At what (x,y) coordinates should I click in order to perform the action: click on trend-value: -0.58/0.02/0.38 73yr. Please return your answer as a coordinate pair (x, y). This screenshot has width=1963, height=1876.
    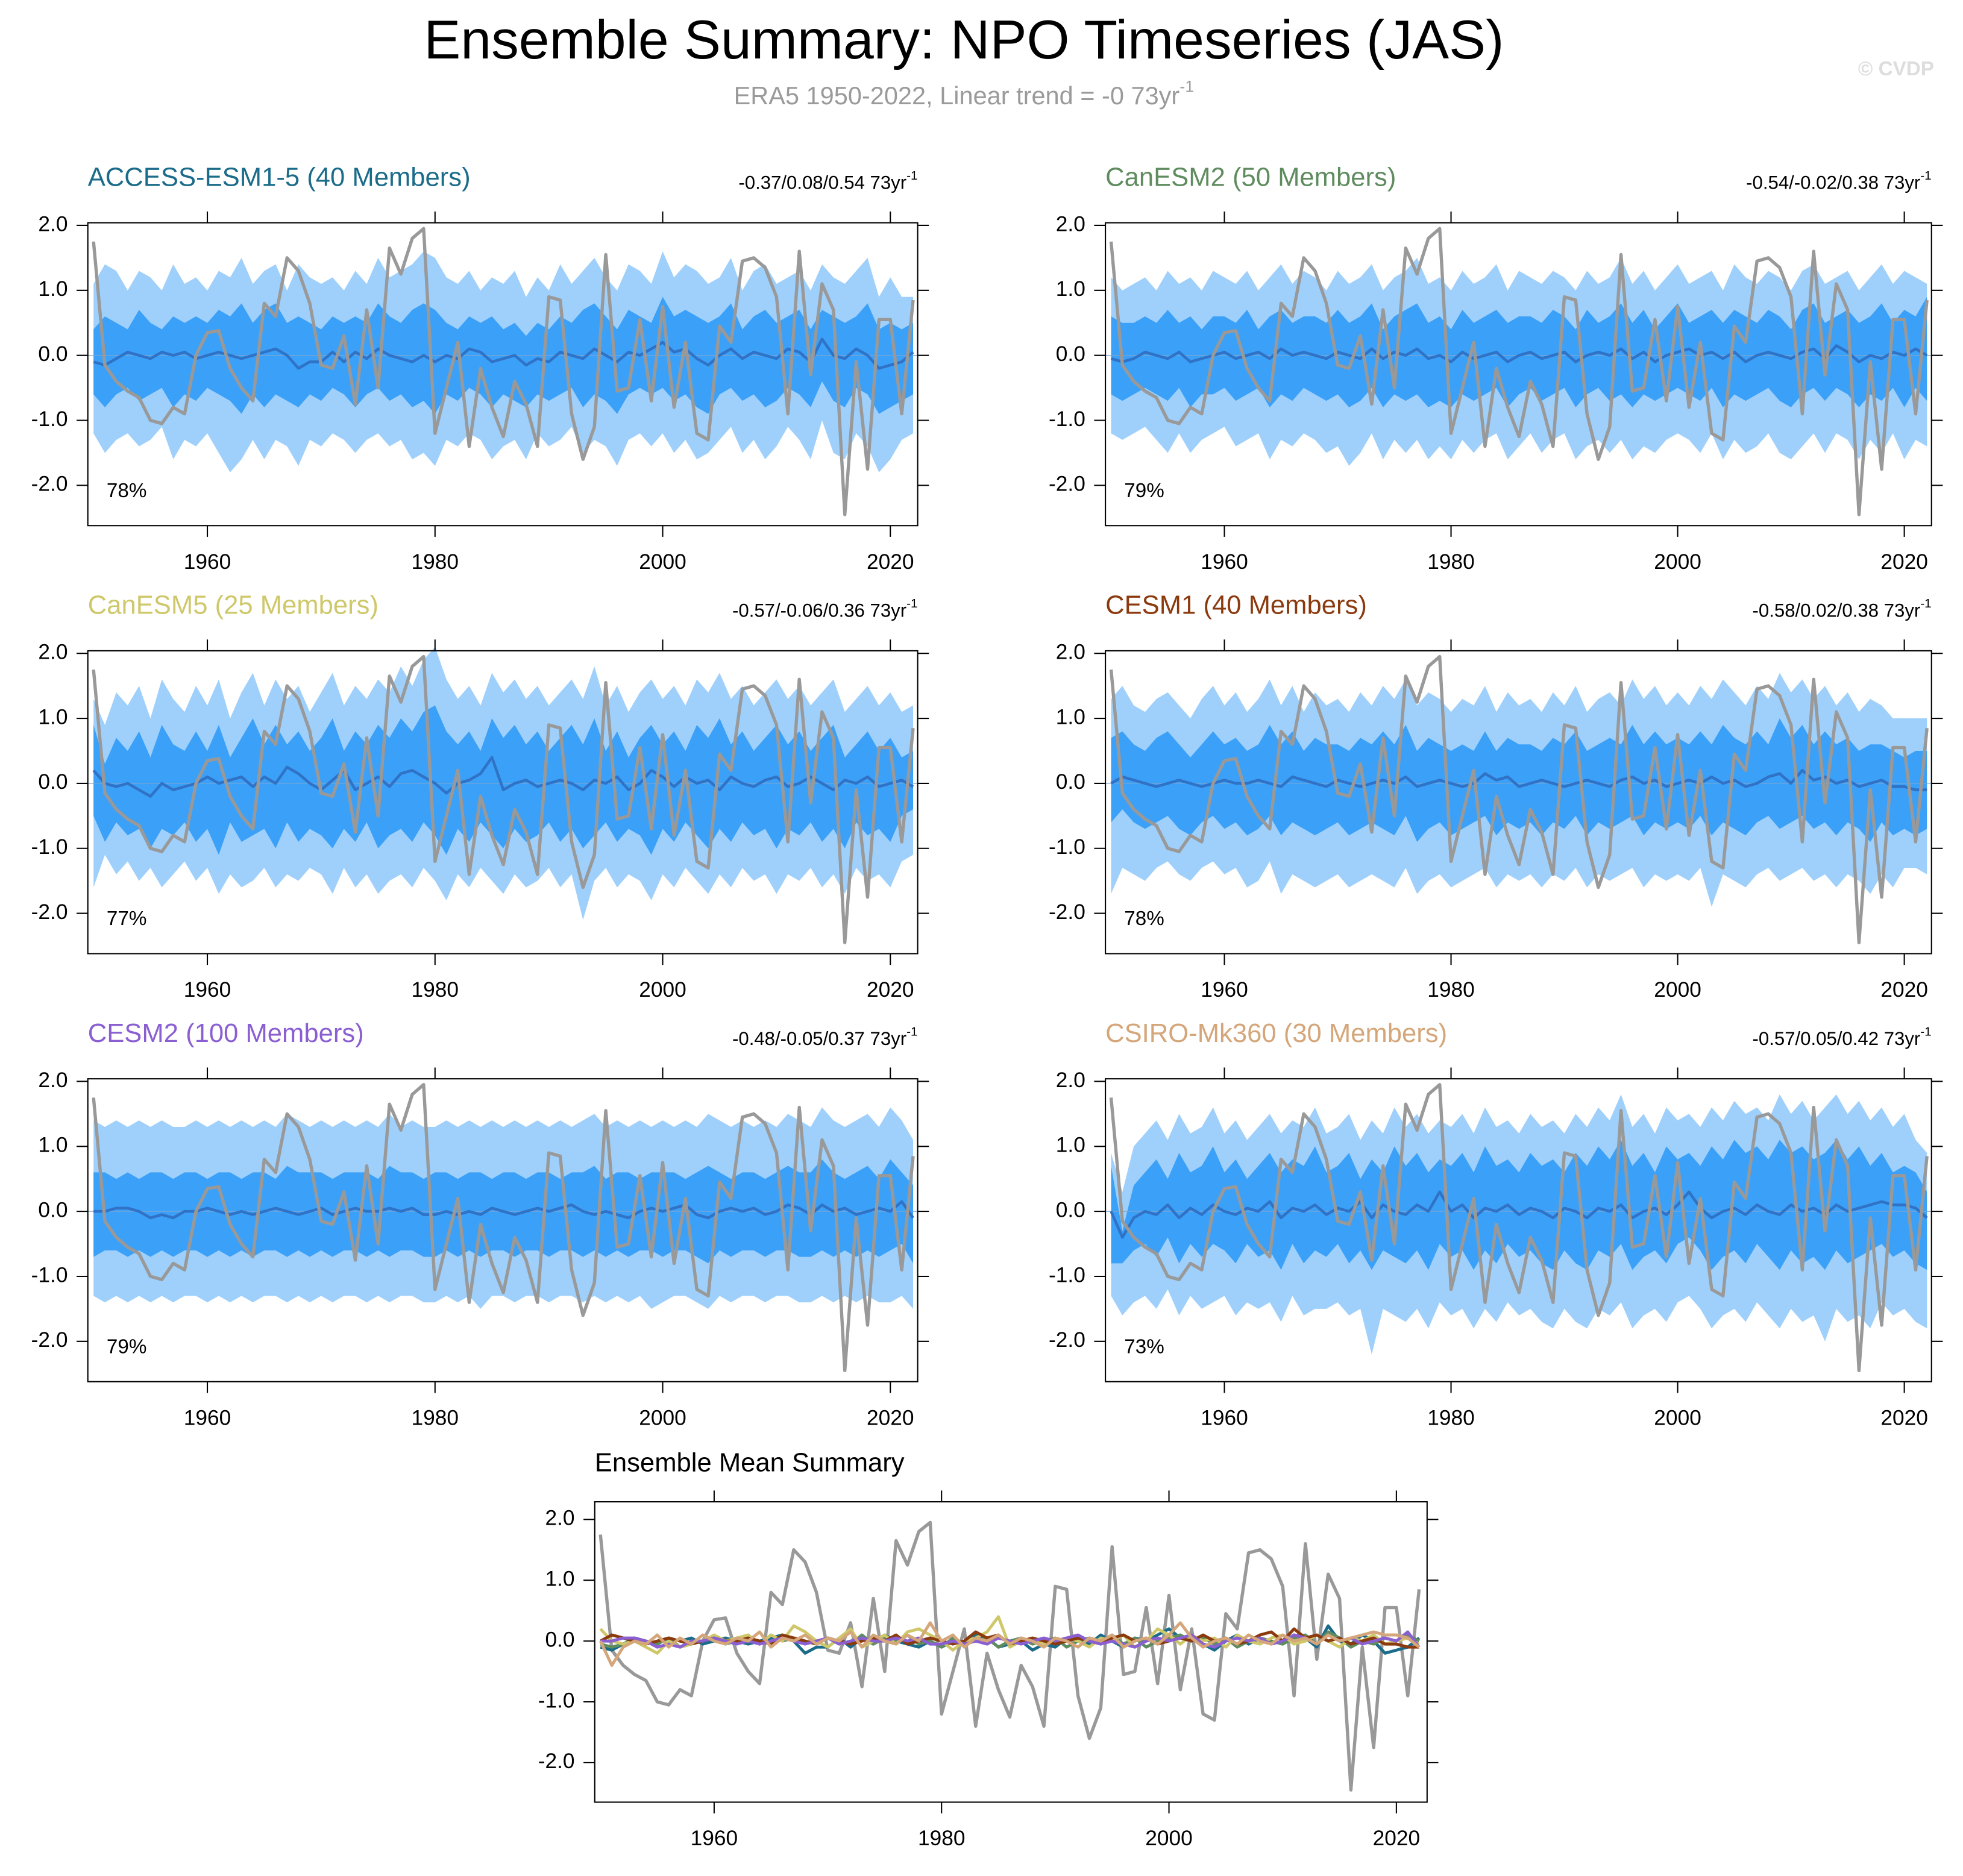
    Looking at the image, I should click on (1837, 610).